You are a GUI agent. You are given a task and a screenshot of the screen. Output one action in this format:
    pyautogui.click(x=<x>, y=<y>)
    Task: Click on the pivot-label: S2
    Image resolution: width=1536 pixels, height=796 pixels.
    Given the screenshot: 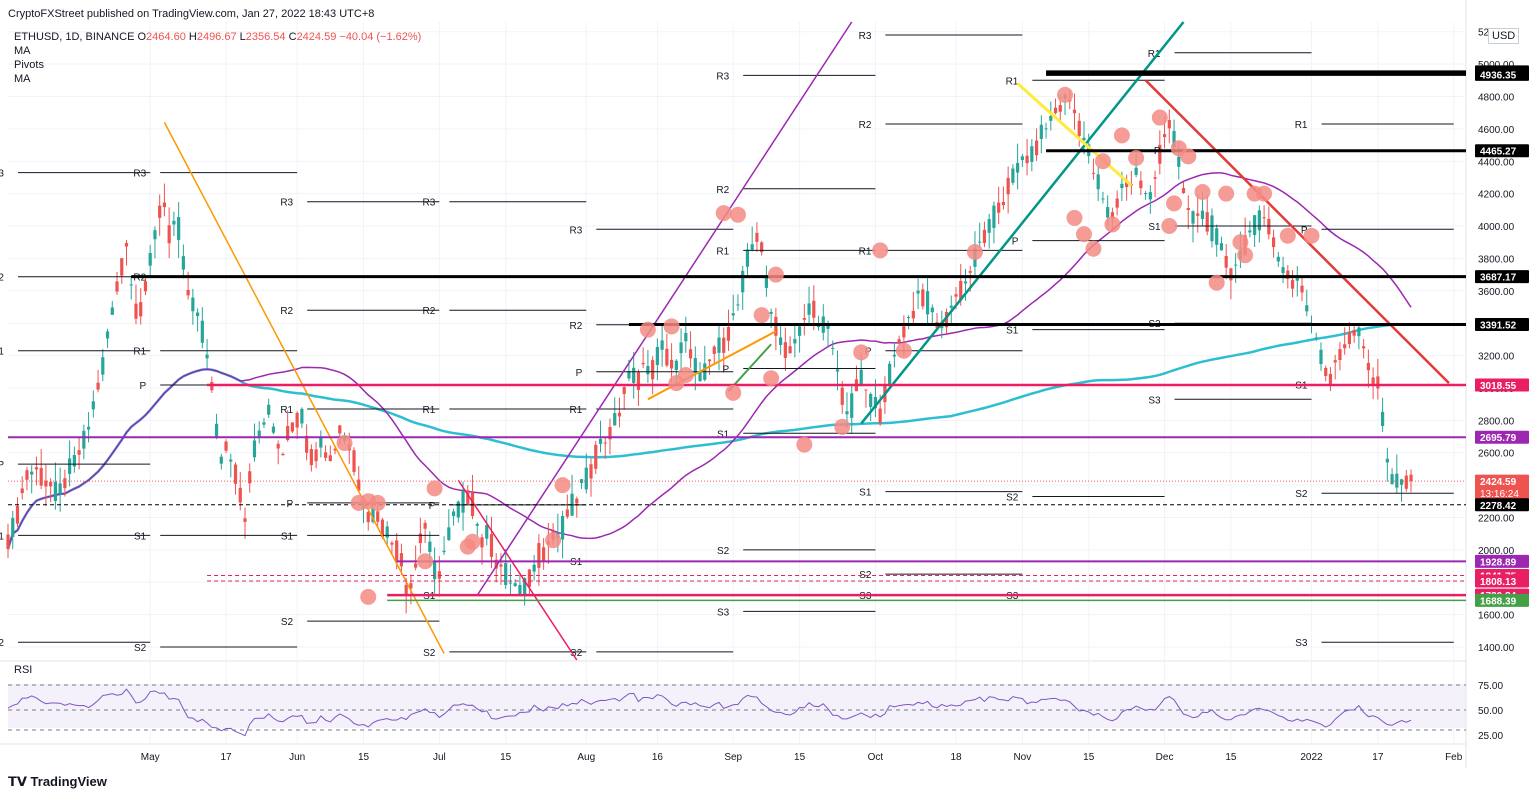 What is the action you would take?
    pyautogui.click(x=1301, y=494)
    